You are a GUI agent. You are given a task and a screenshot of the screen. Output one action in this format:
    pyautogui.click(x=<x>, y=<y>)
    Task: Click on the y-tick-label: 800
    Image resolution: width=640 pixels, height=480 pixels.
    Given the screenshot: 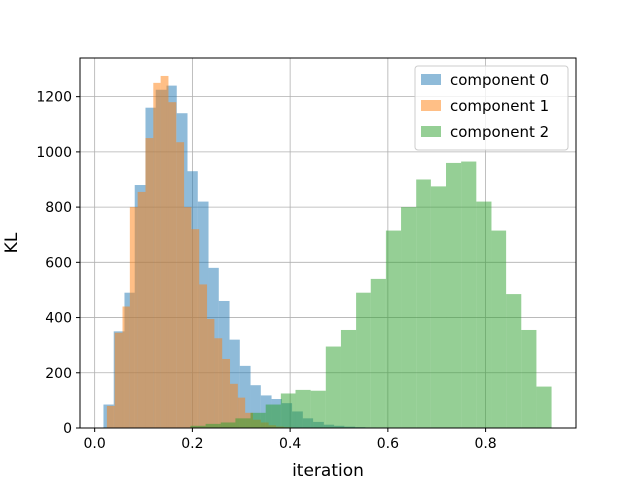 What is the action you would take?
    pyautogui.click(x=58, y=208)
    